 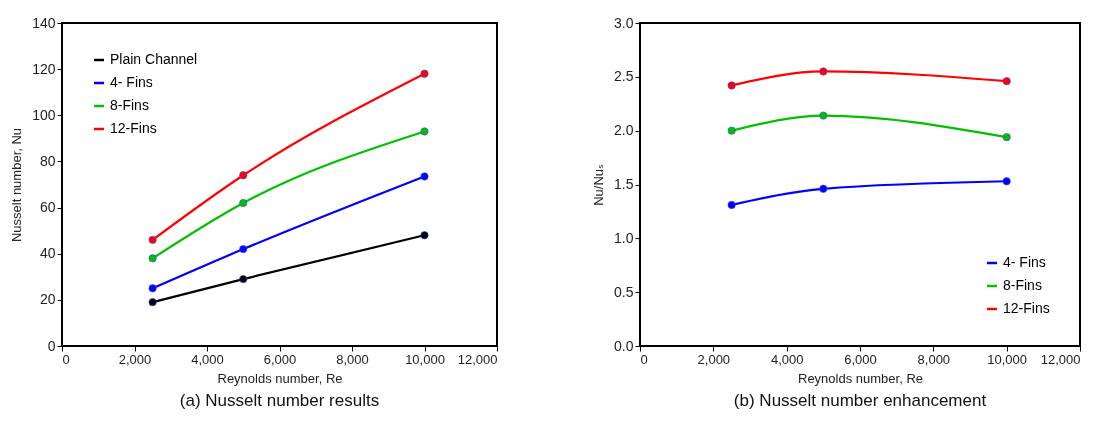 What do you see at coordinates (44, 22) in the screenshot?
I see `y-tick-label: 140` at bounding box center [44, 22].